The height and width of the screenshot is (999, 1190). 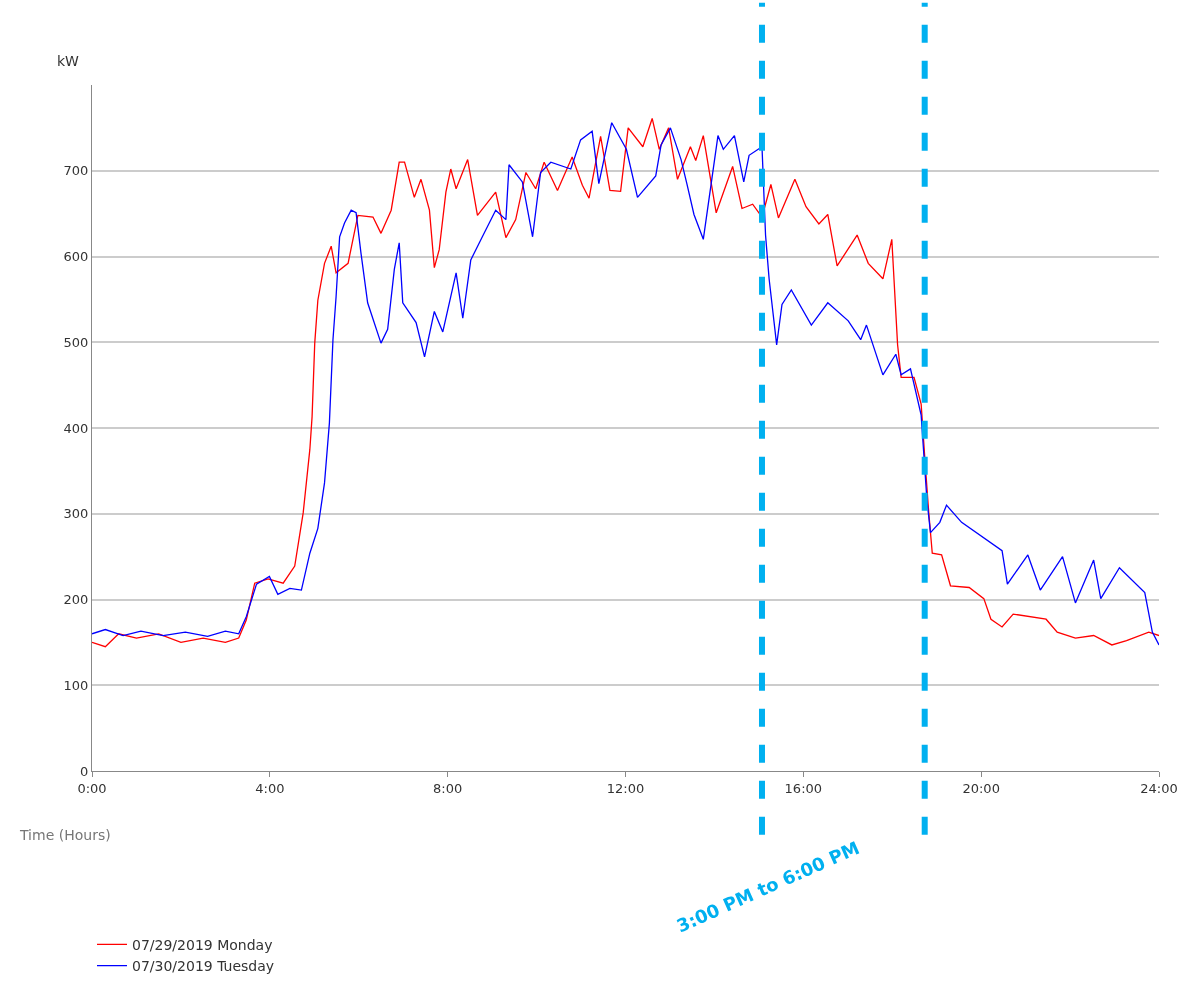 I want to click on text: 3:00 PM to 6:00 PM, so click(x=768, y=886).